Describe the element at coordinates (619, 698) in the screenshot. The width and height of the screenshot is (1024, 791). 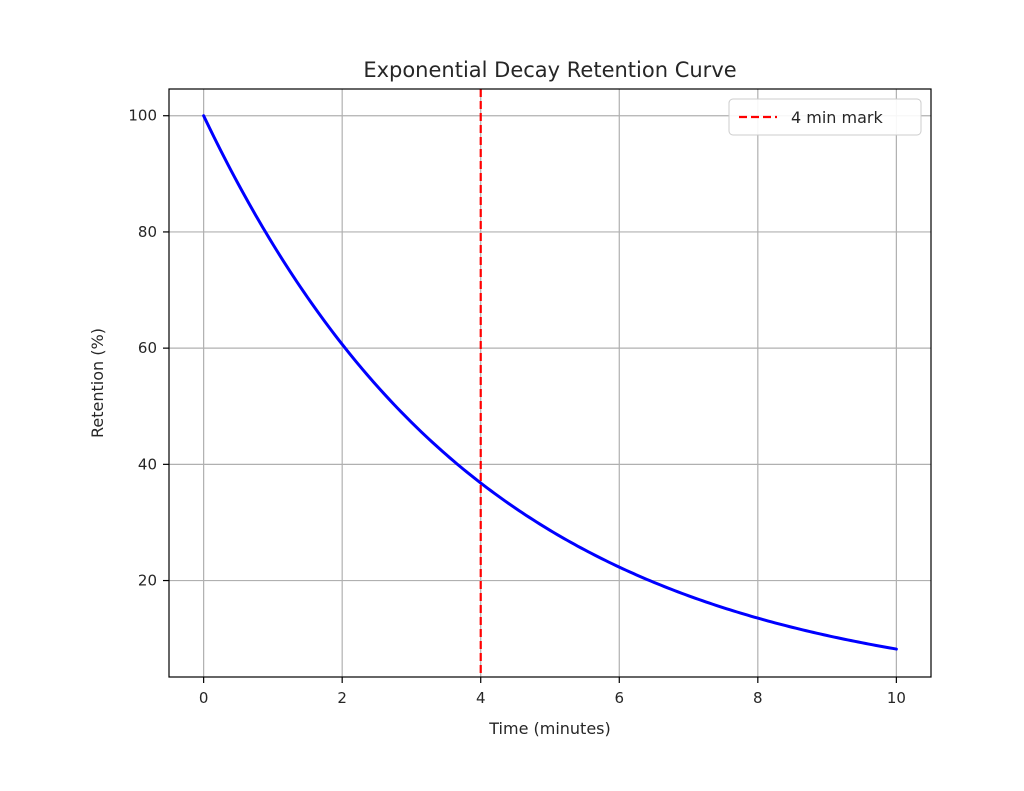
I see `x-tick-label: 6` at that location.